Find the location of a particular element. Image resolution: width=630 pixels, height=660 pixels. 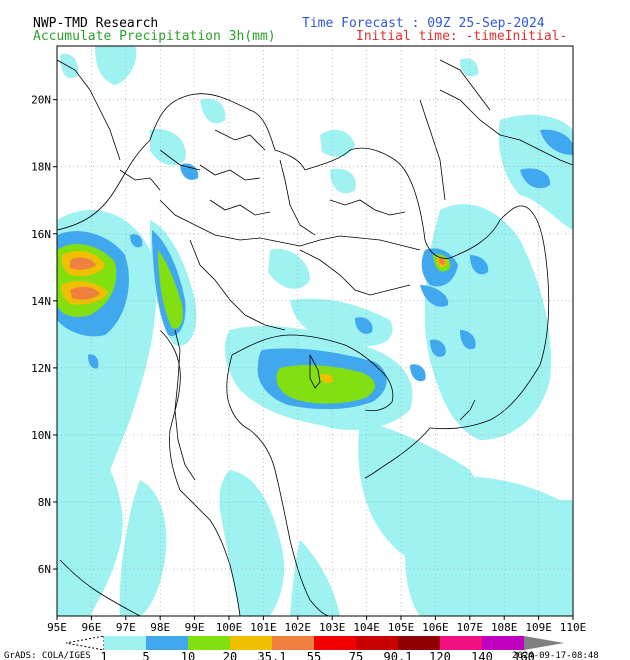

lon-tick-label: 100E is located at coordinates (229, 627).